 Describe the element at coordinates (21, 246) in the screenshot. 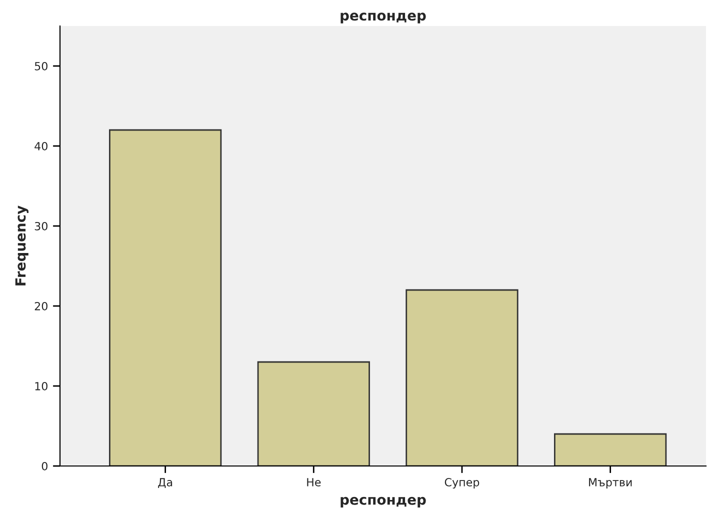

I see `y-axis-title: Frequency` at that location.